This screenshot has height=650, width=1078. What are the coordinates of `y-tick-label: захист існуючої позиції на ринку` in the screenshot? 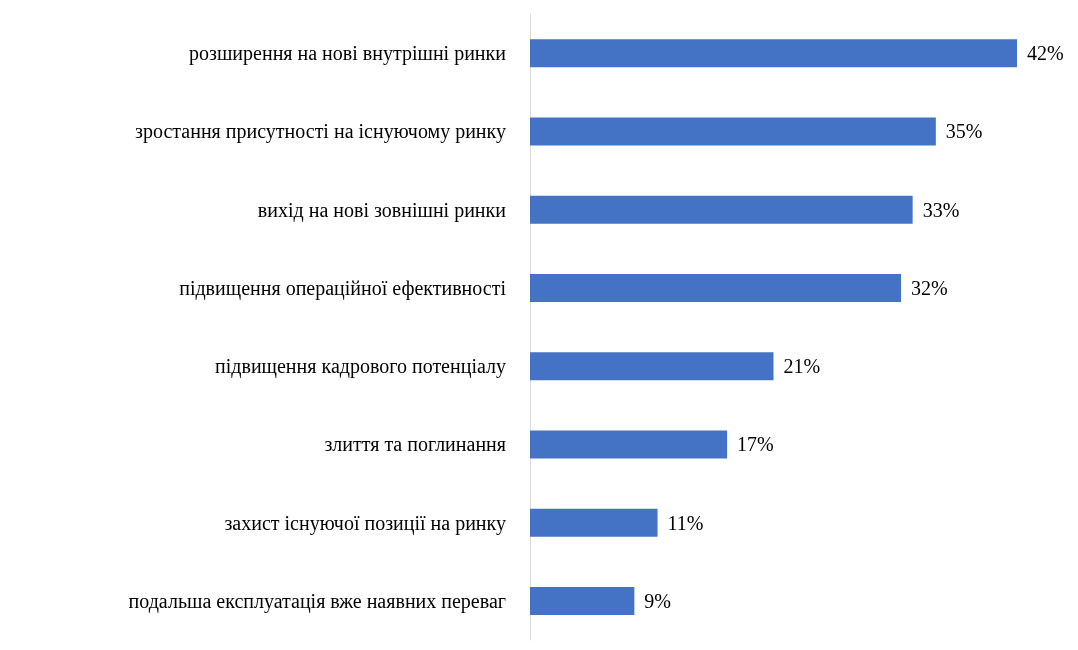 It's located at (365, 523).